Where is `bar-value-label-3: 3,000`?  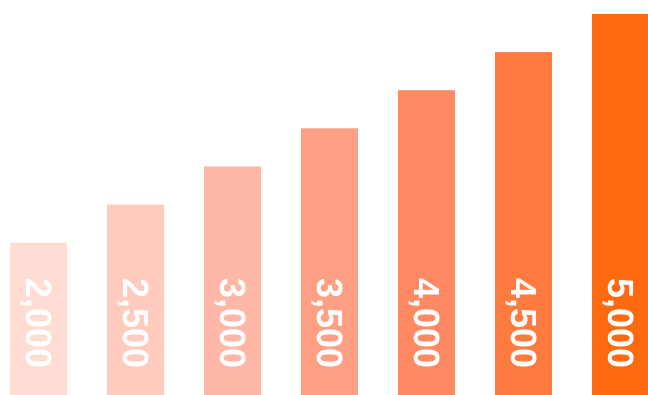 bar-value-label-3: 3,000 is located at coordinates (232, 323).